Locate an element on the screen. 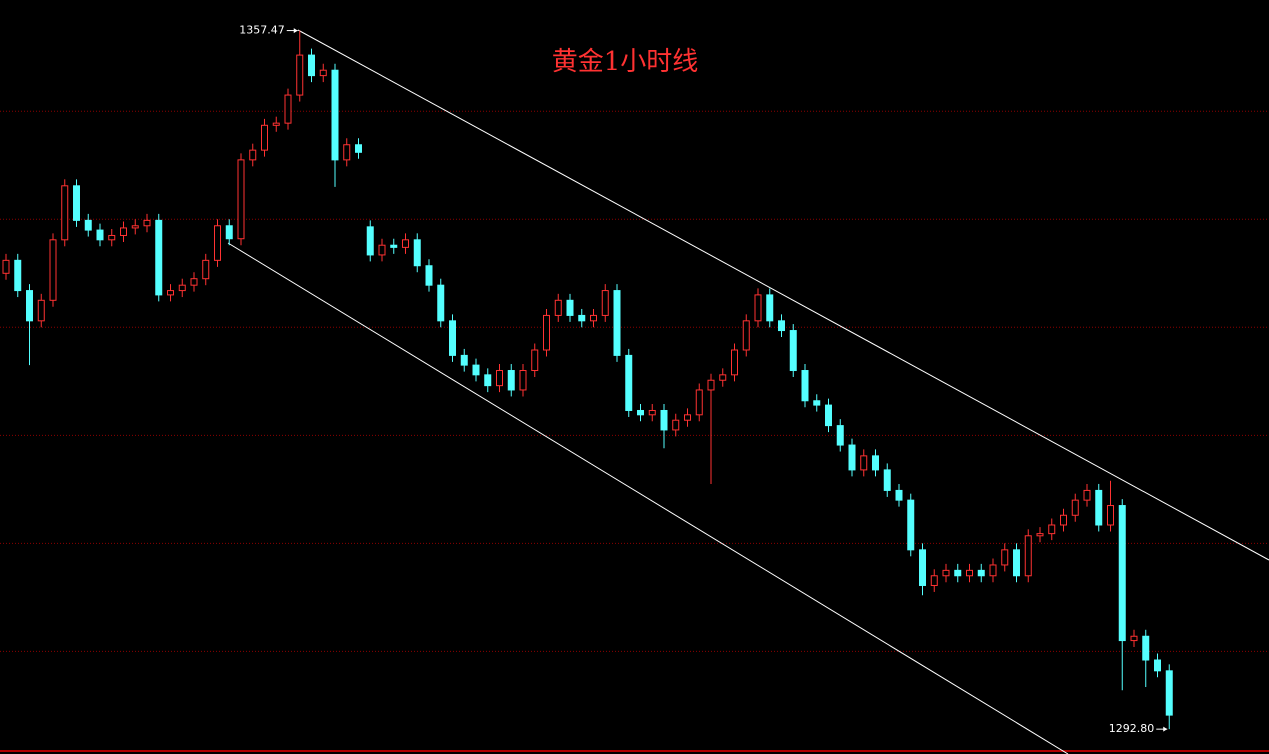  annotation-label: 1357.47 is located at coordinates (262, 30).